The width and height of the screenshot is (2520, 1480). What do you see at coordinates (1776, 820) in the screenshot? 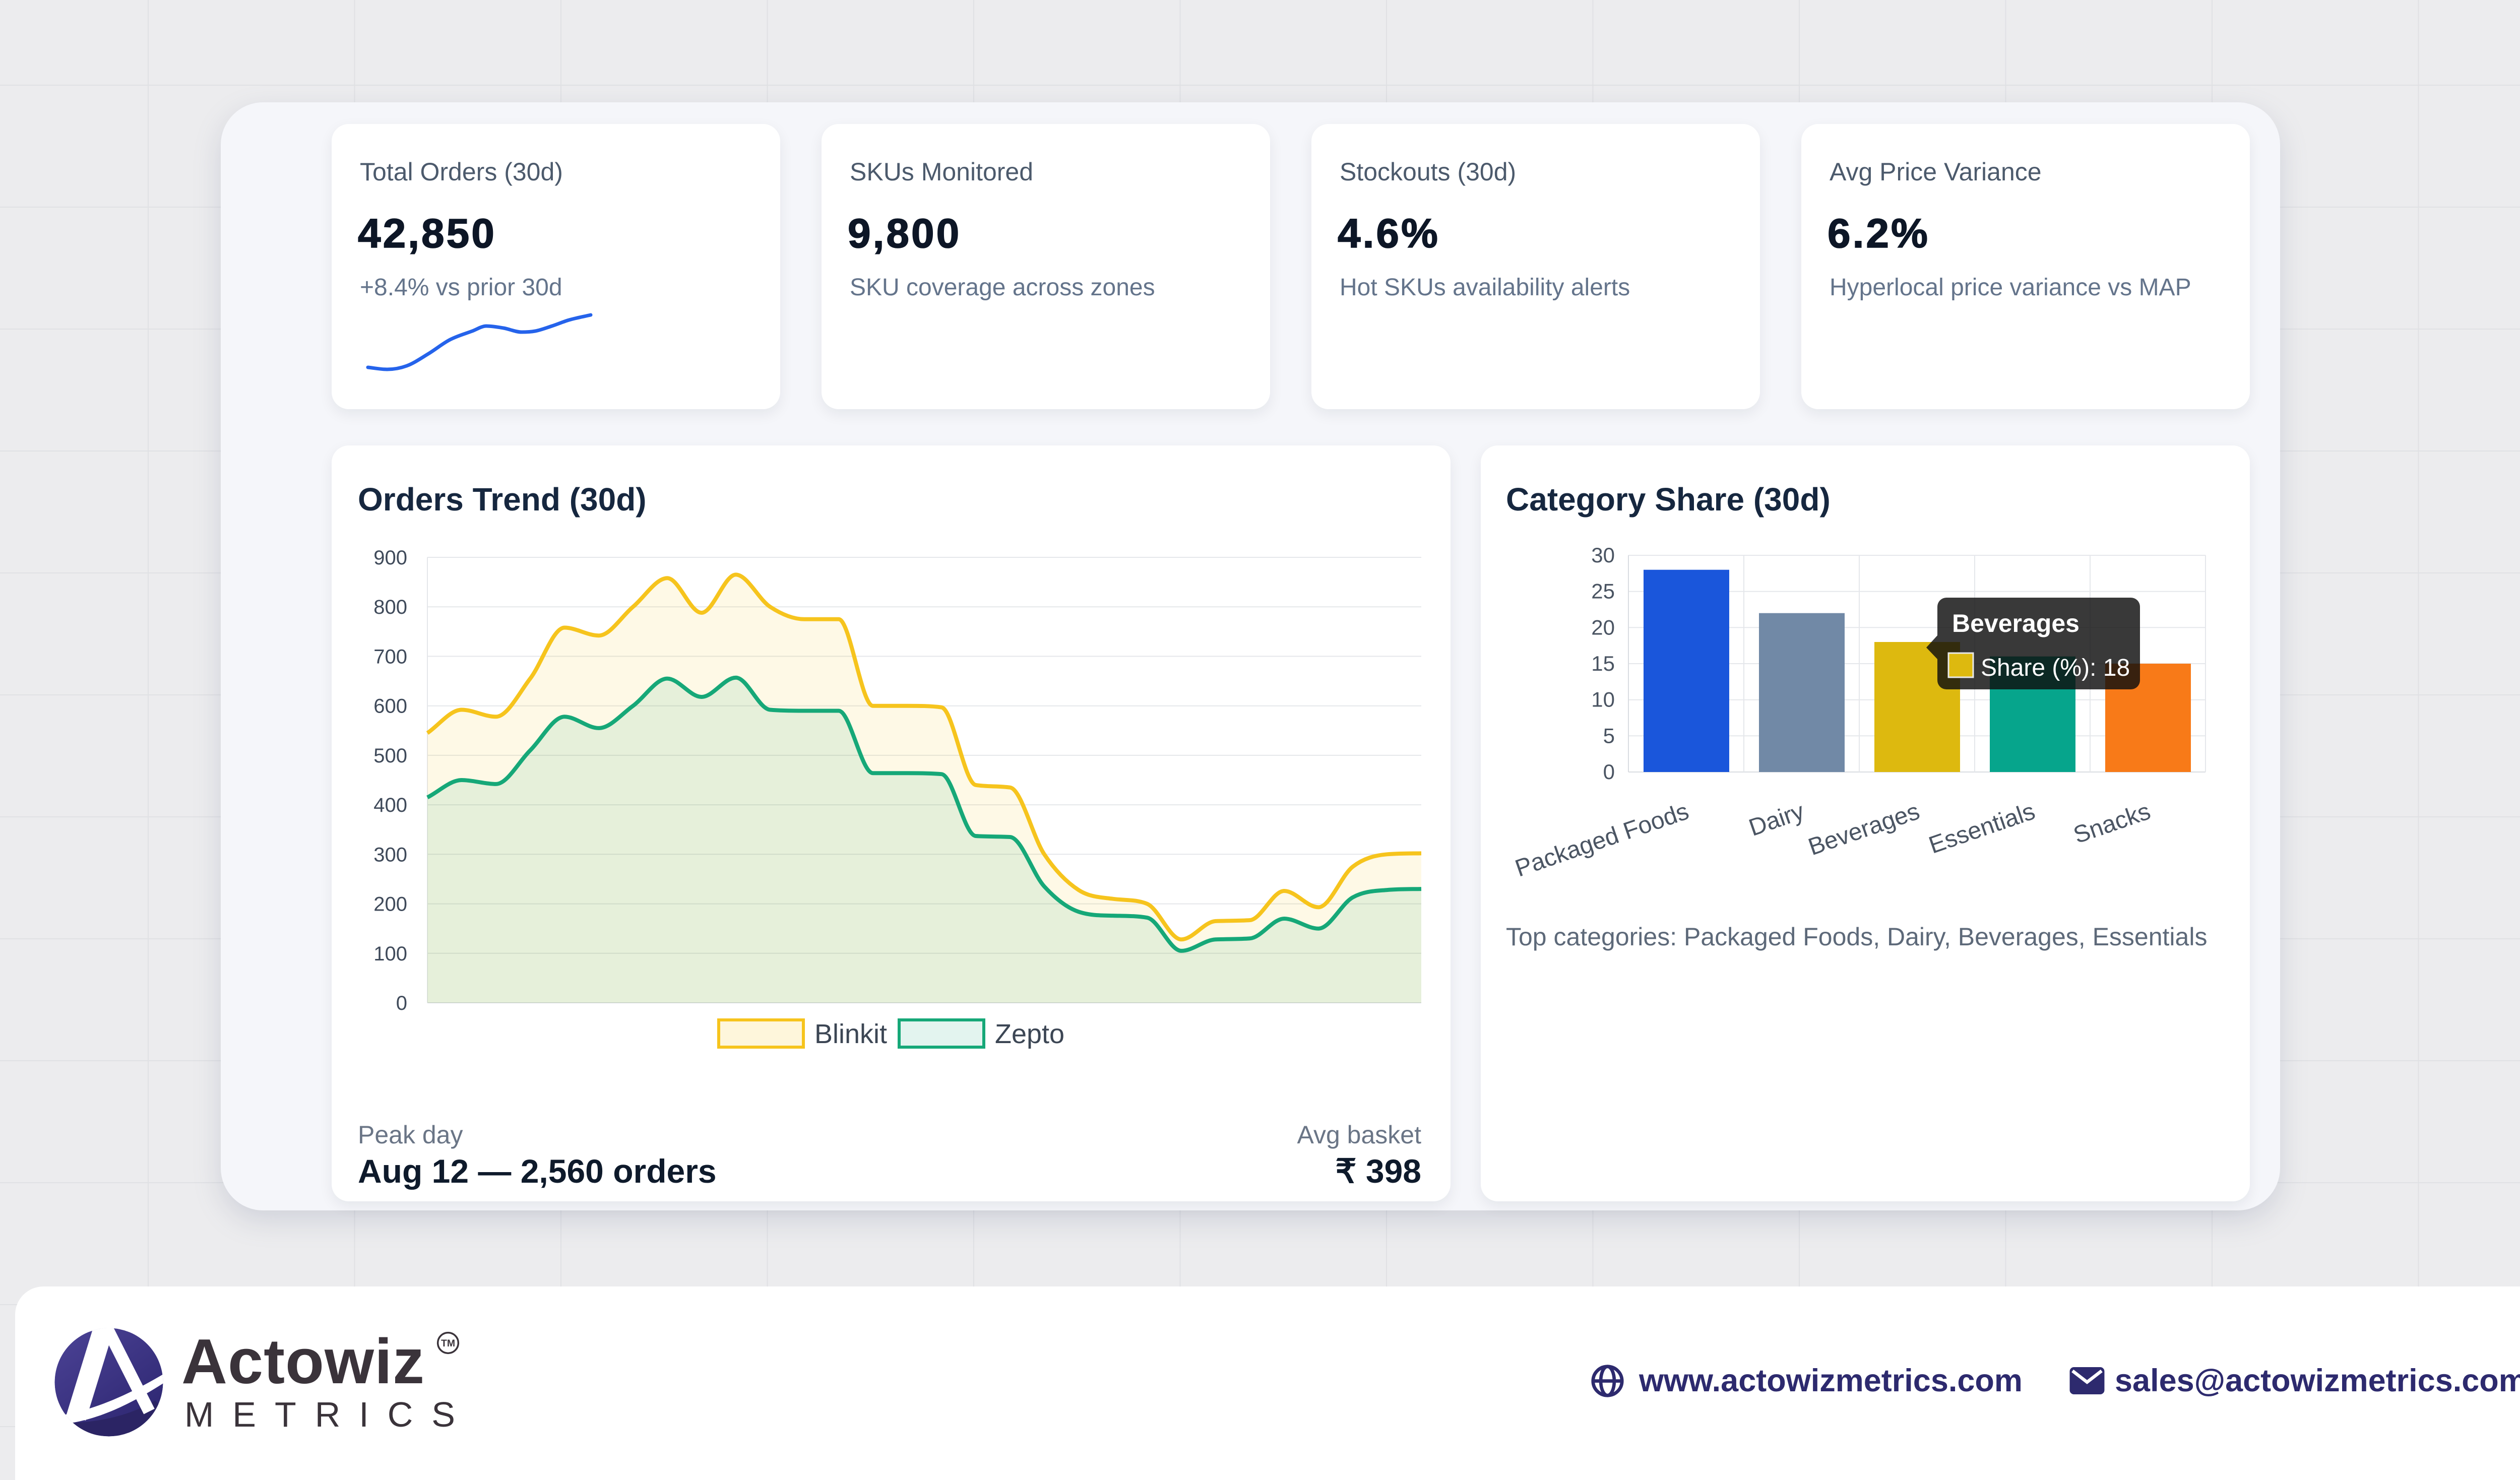
I see `svg-text: Dairy` at bounding box center [1776, 820].